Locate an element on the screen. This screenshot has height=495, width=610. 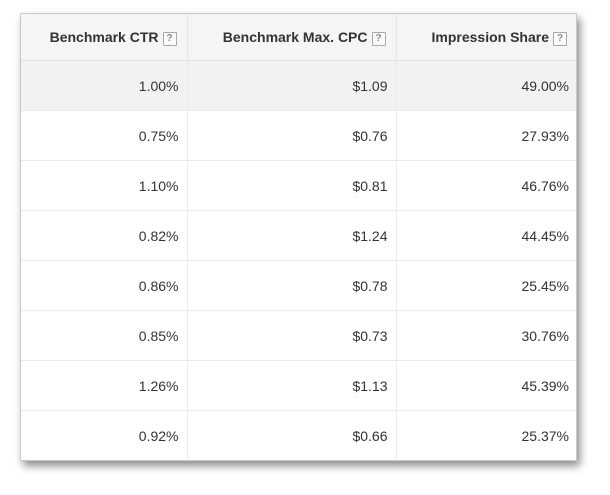
table-row: 0.92% $0.66 25.37% is located at coordinates (298, 435).